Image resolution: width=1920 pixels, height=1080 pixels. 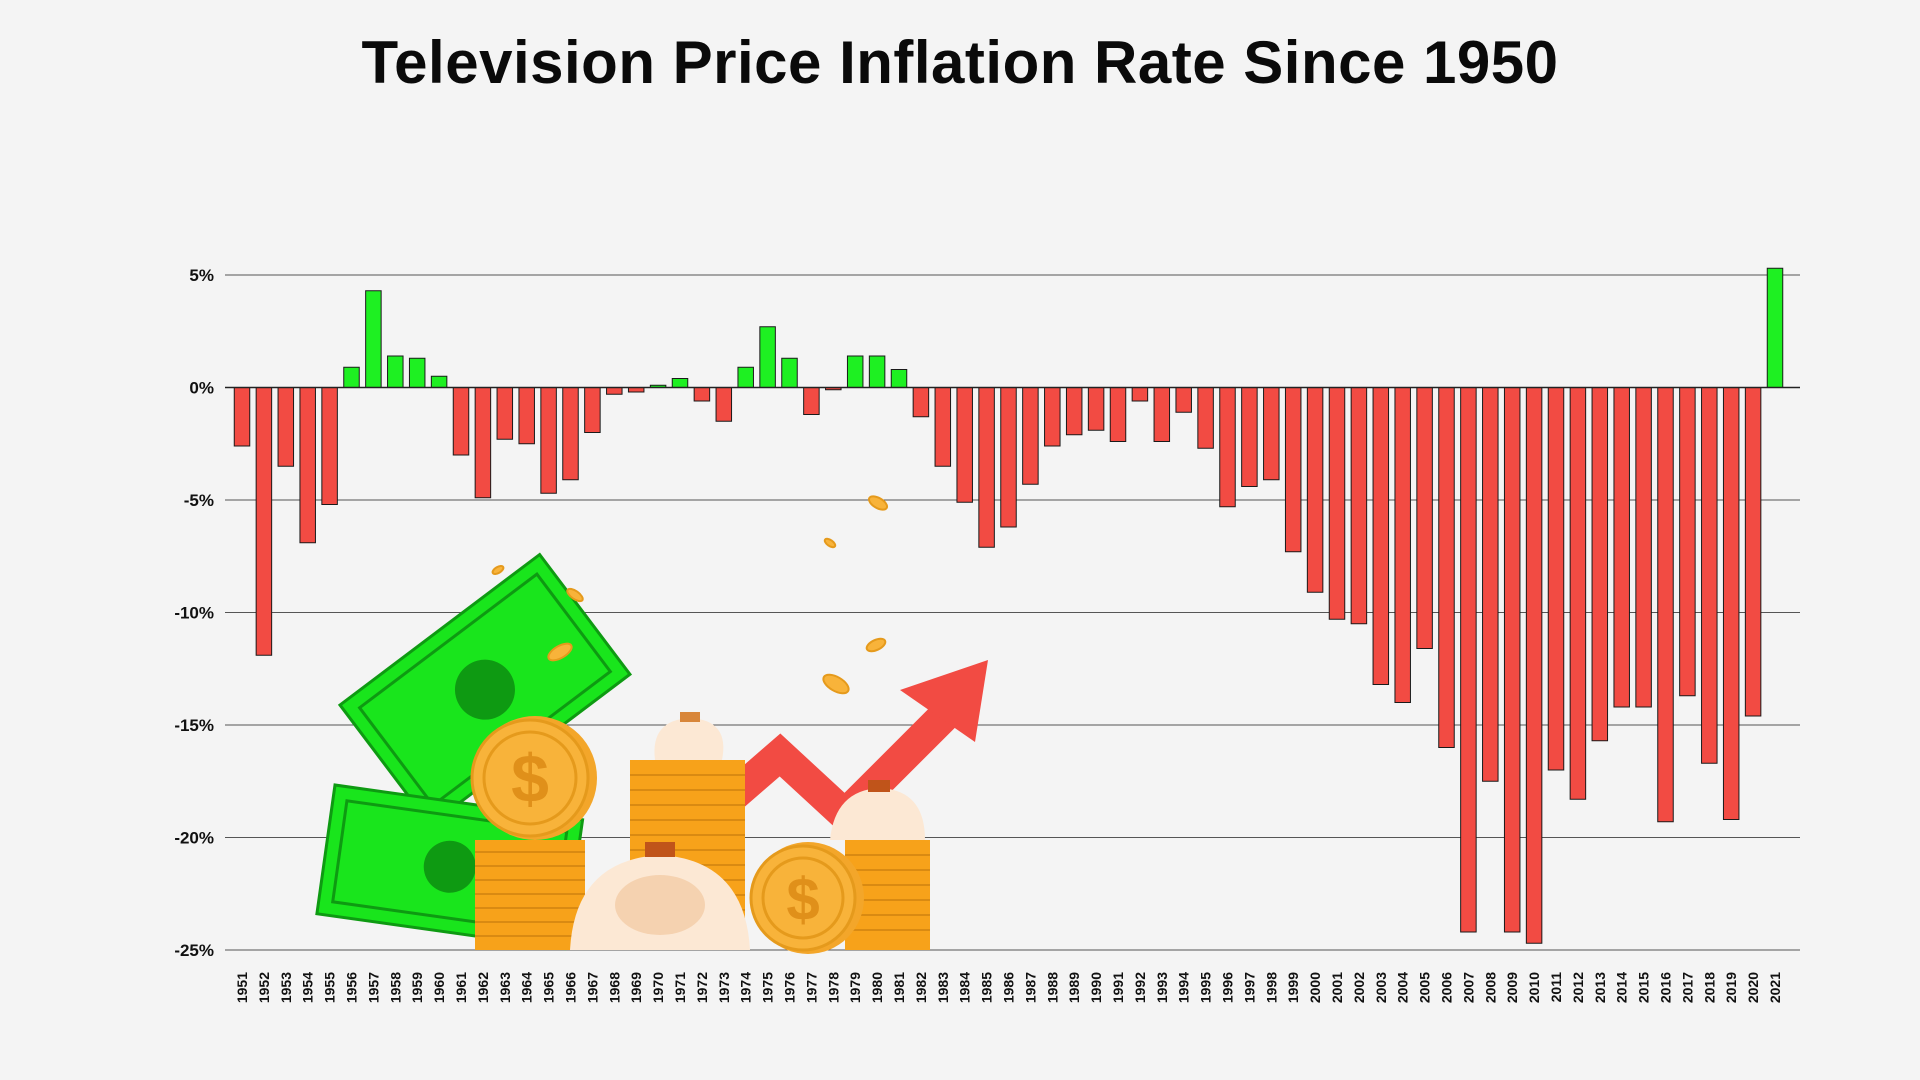 I want to click on x-tick-label: 1987, so click(x=1030, y=987).